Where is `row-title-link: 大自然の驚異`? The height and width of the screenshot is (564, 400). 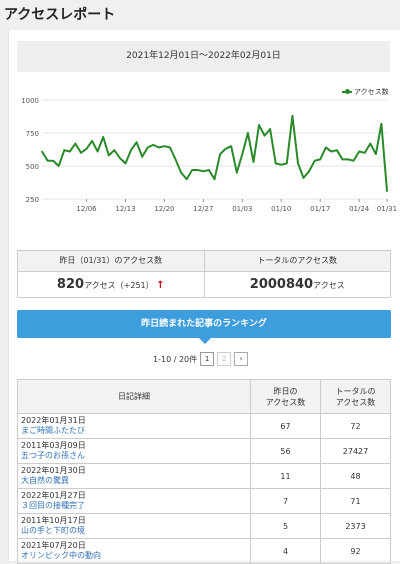
row-title-link: 大自然の驚異 is located at coordinates (45, 480).